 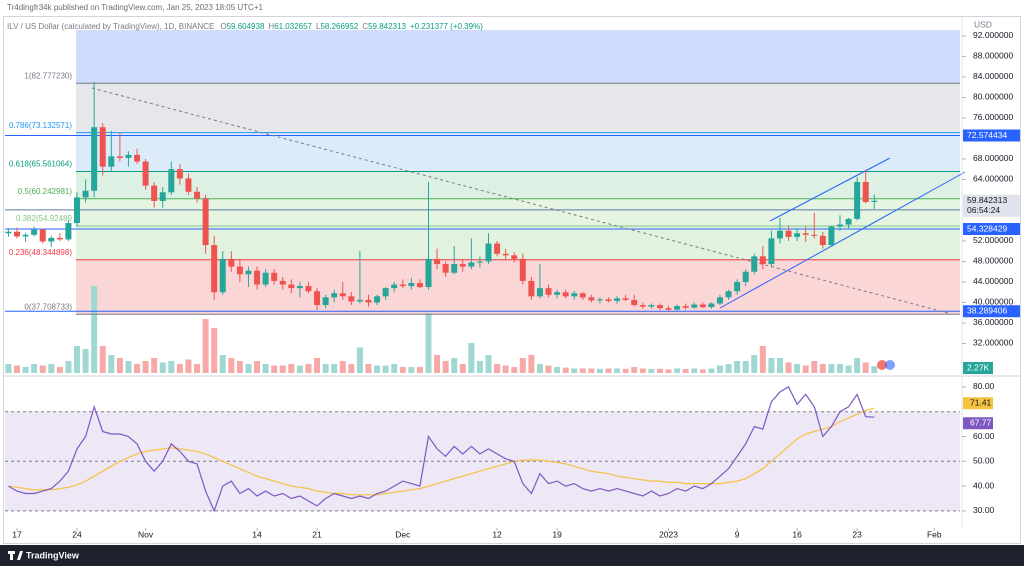 What do you see at coordinates (53, 555) in the screenshot?
I see `brand: TradingView` at bounding box center [53, 555].